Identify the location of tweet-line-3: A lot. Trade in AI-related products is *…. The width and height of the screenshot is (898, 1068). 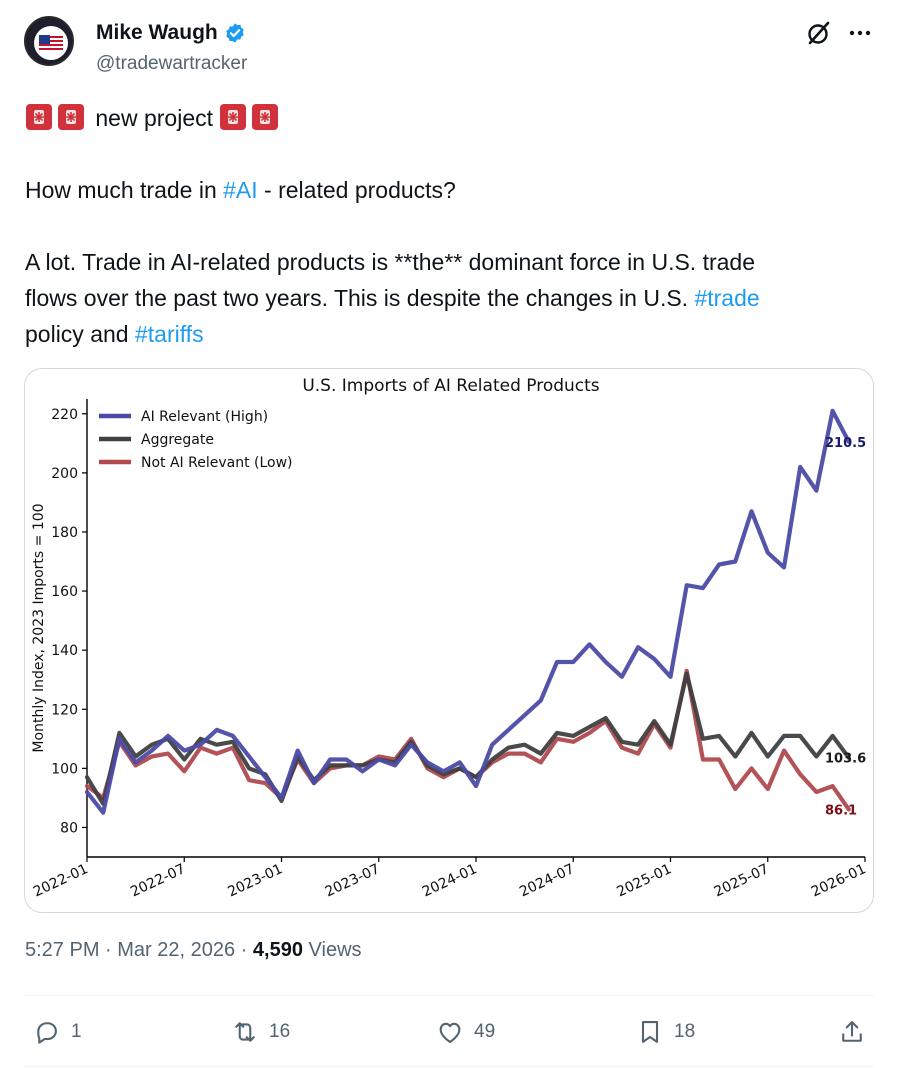
(390, 262).